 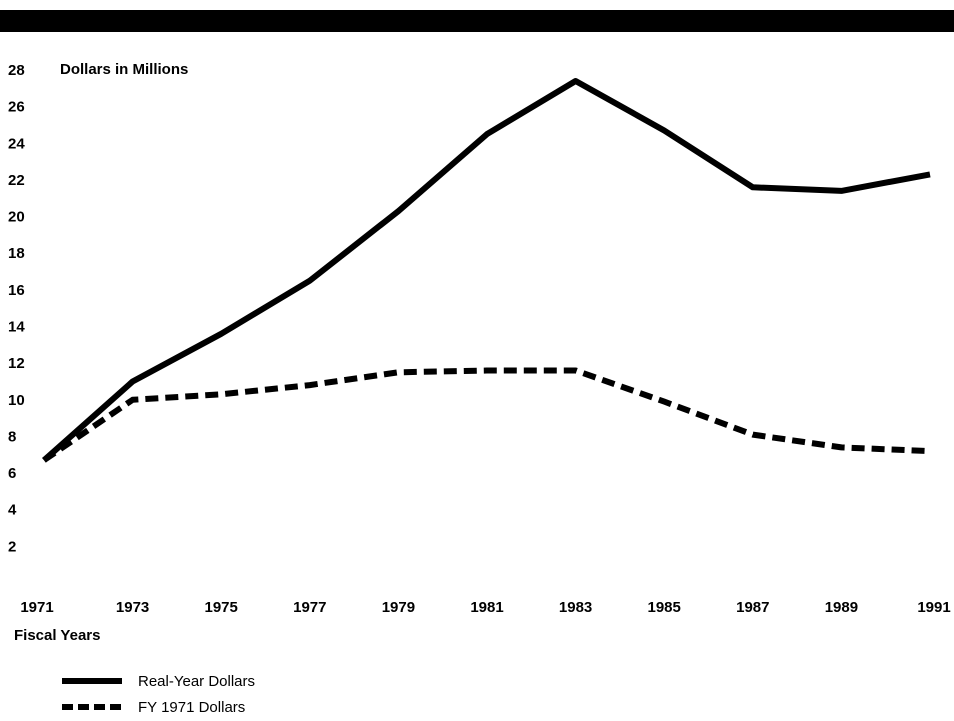 What do you see at coordinates (36, 607) in the screenshot?
I see `x-tick-label: 1971` at bounding box center [36, 607].